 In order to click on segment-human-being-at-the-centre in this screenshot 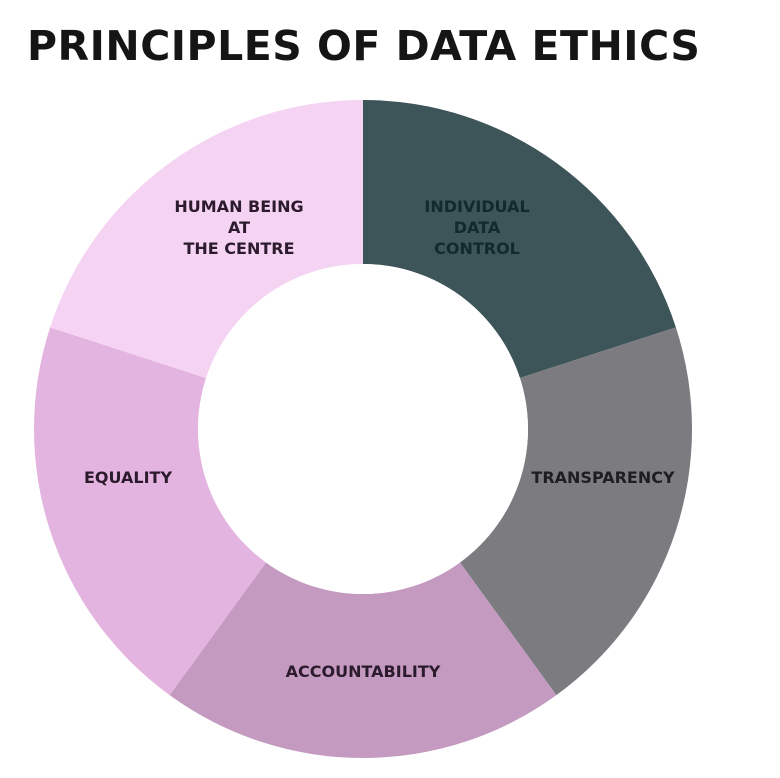, I will do `click(206, 239)`.